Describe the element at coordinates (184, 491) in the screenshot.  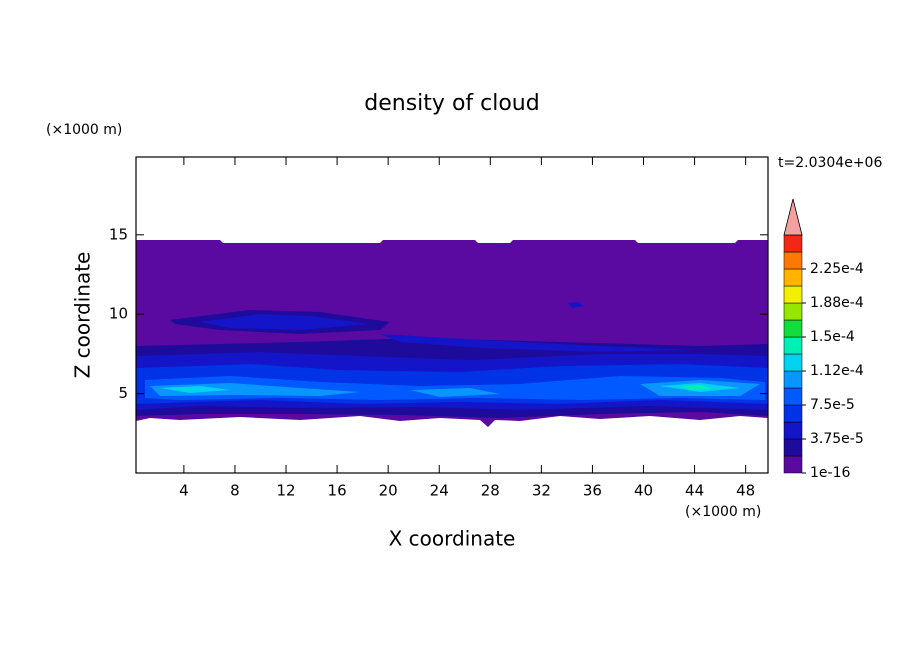
I see `x-tick-label: 4` at that location.